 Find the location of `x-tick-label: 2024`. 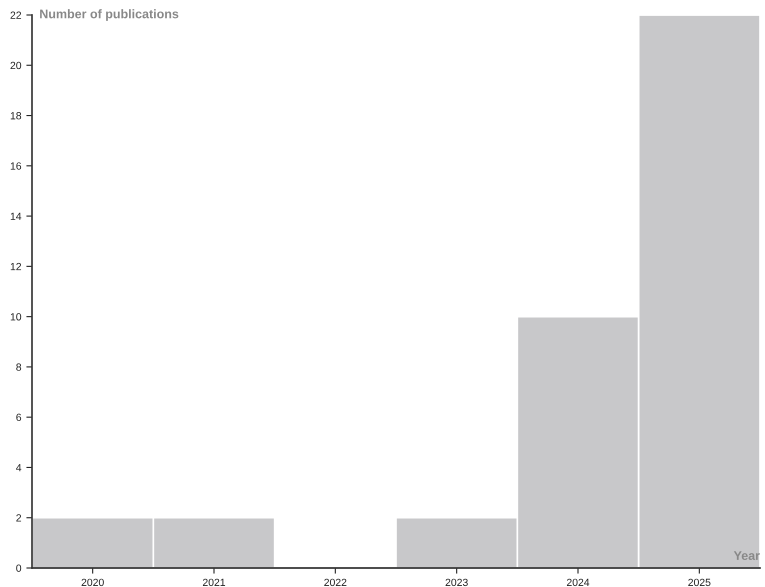

x-tick-label: 2024 is located at coordinates (578, 582).